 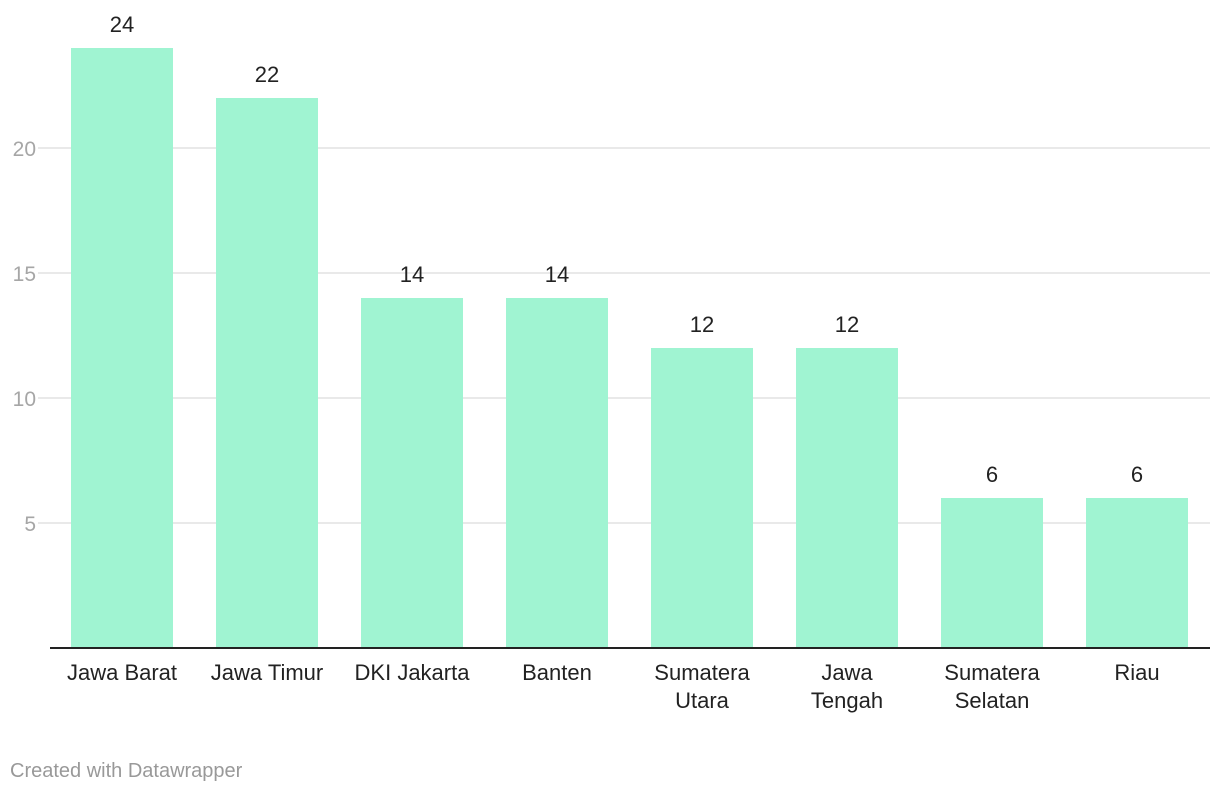 I want to click on data-label: 22, so click(x=267, y=74).